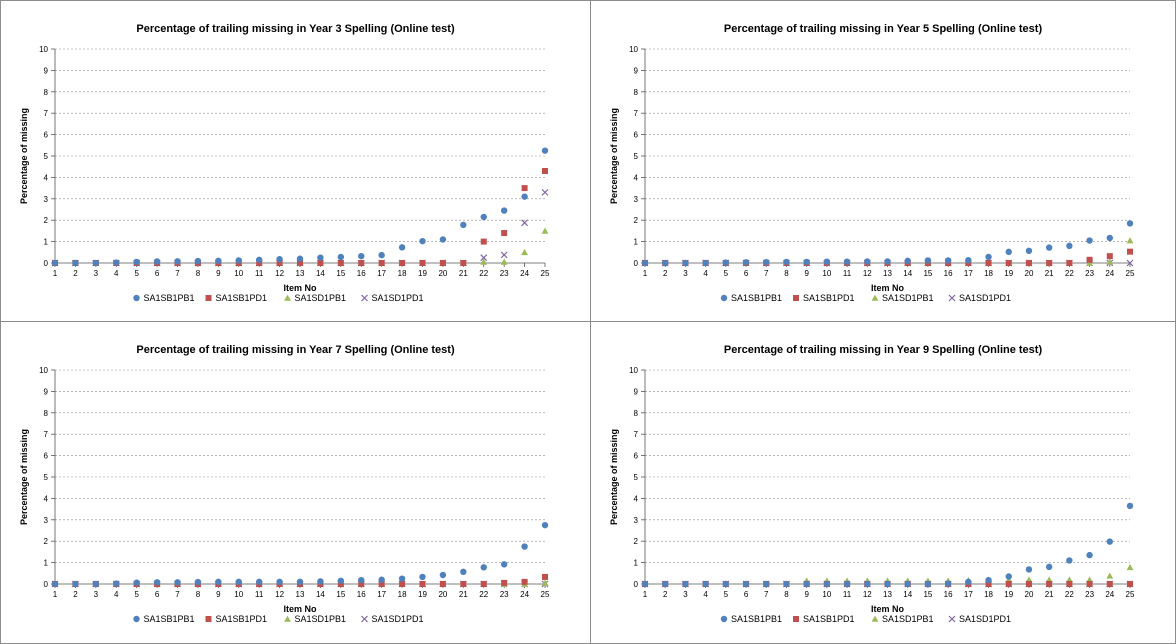 This screenshot has width=1176, height=644. What do you see at coordinates (46, 413) in the screenshot?
I see `y-tick-label: 8` at bounding box center [46, 413].